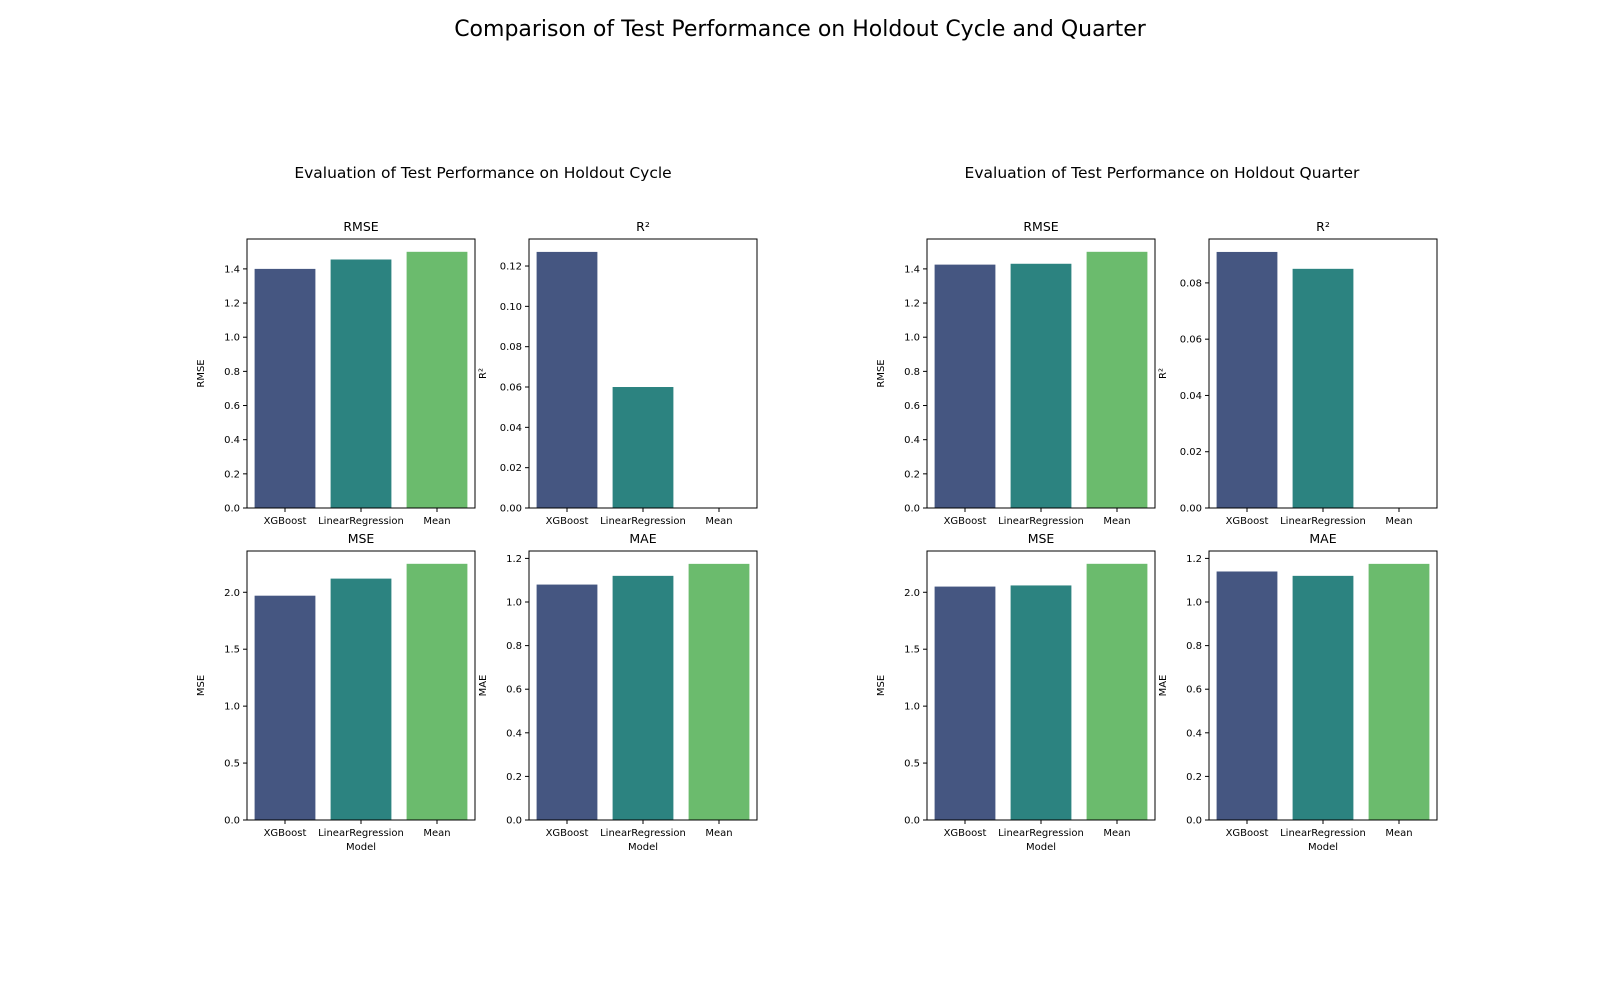 Image resolution: width=1600 pixels, height=1000 pixels. Describe the element at coordinates (361, 383) in the screenshot. I see `bar-cycle-rmse-linearregression` at that location.